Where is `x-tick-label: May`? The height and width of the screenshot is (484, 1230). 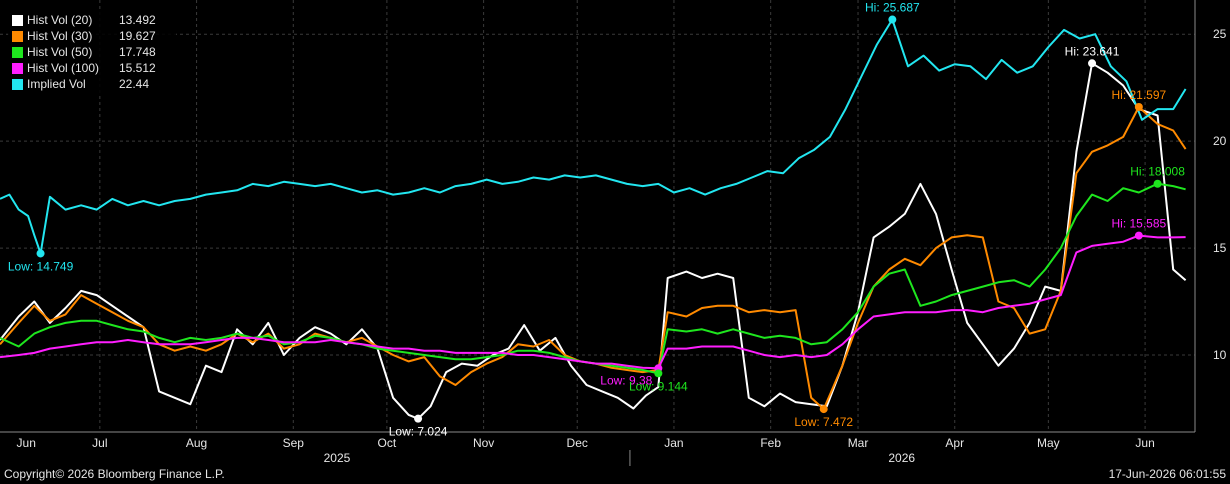 x-tick-label: May is located at coordinates (1048, 443).